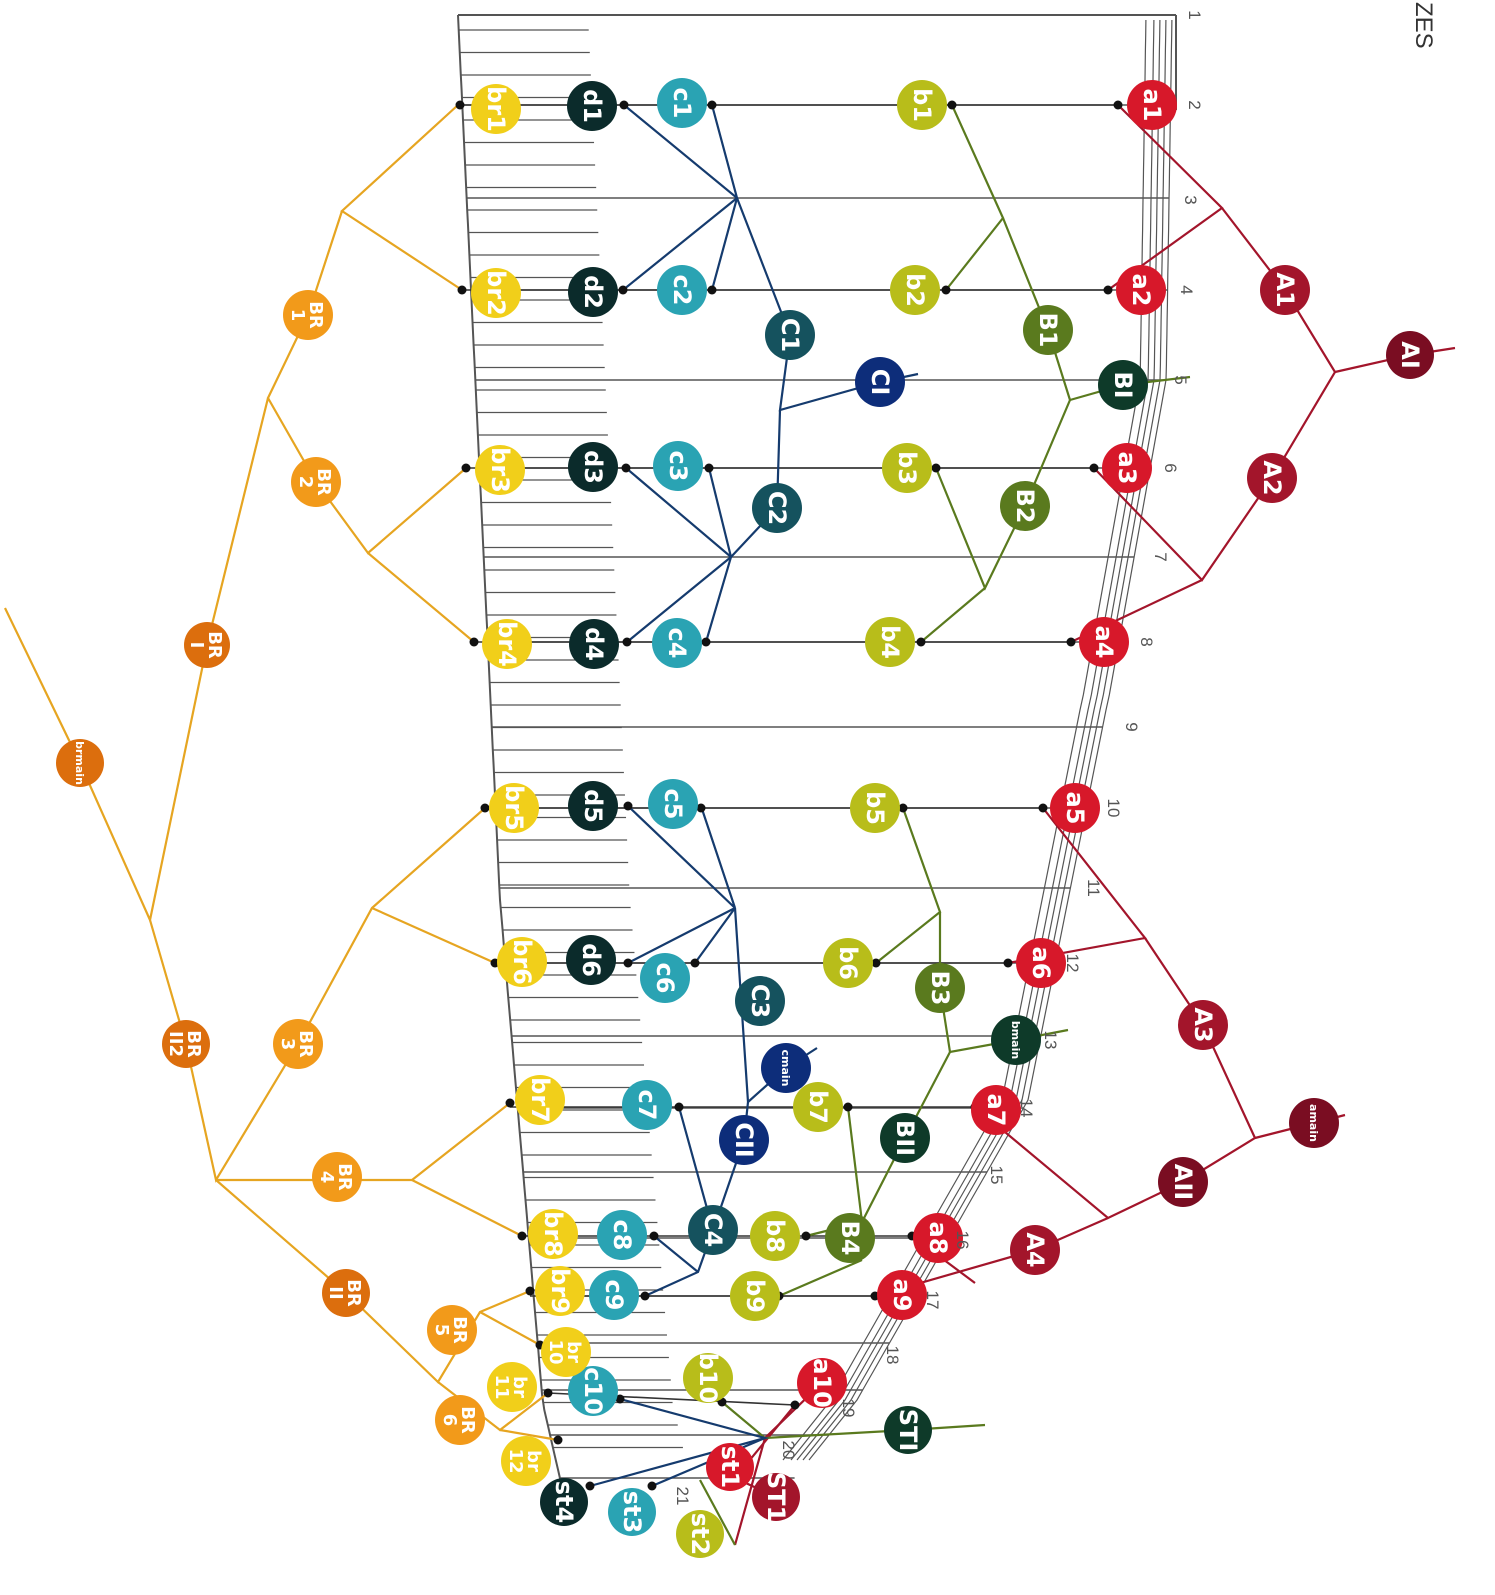 The height and width of the screenshot is (1595, 1495). I want to click on node-d3: d3, so click(593, 467).